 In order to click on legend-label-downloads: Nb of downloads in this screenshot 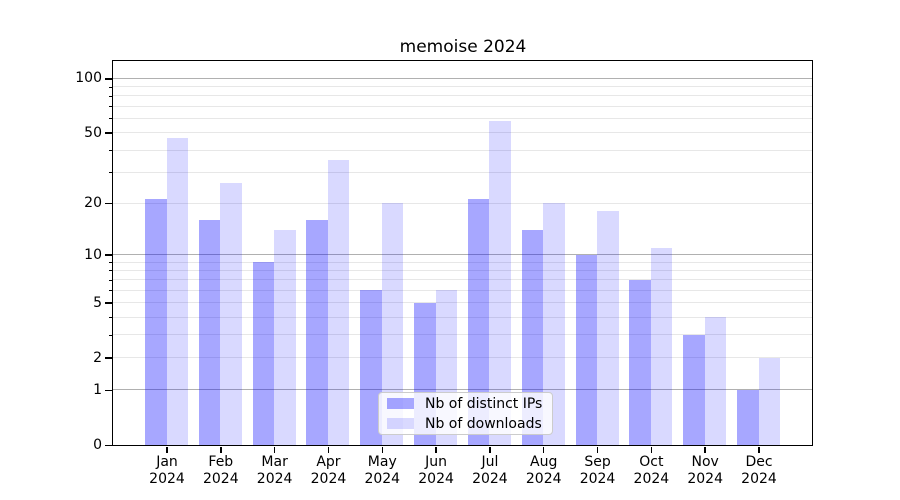, I will do `click(483, 423)`.